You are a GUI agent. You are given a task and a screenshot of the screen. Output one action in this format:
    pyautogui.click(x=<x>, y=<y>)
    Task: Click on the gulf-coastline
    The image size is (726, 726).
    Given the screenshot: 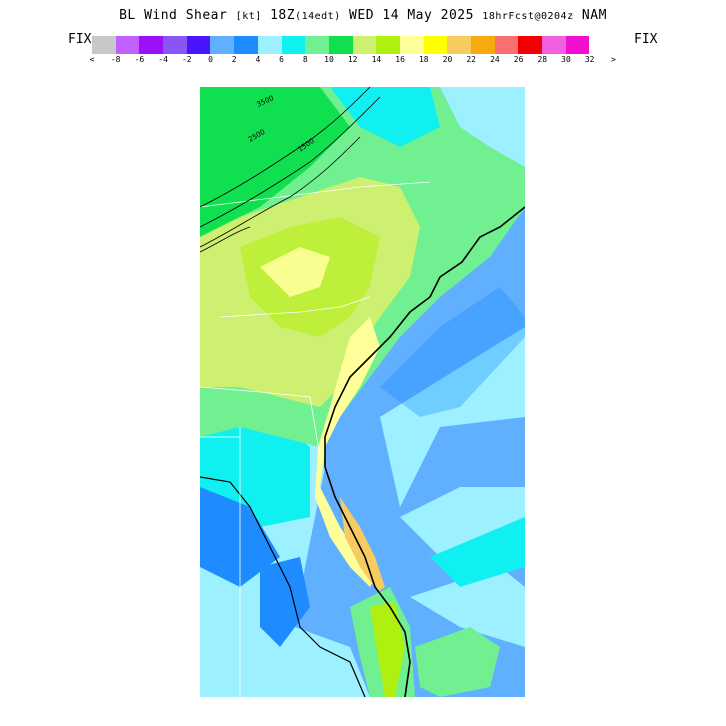 What is the action you would take?
    pyautogui.click(x=283, y=586)
    